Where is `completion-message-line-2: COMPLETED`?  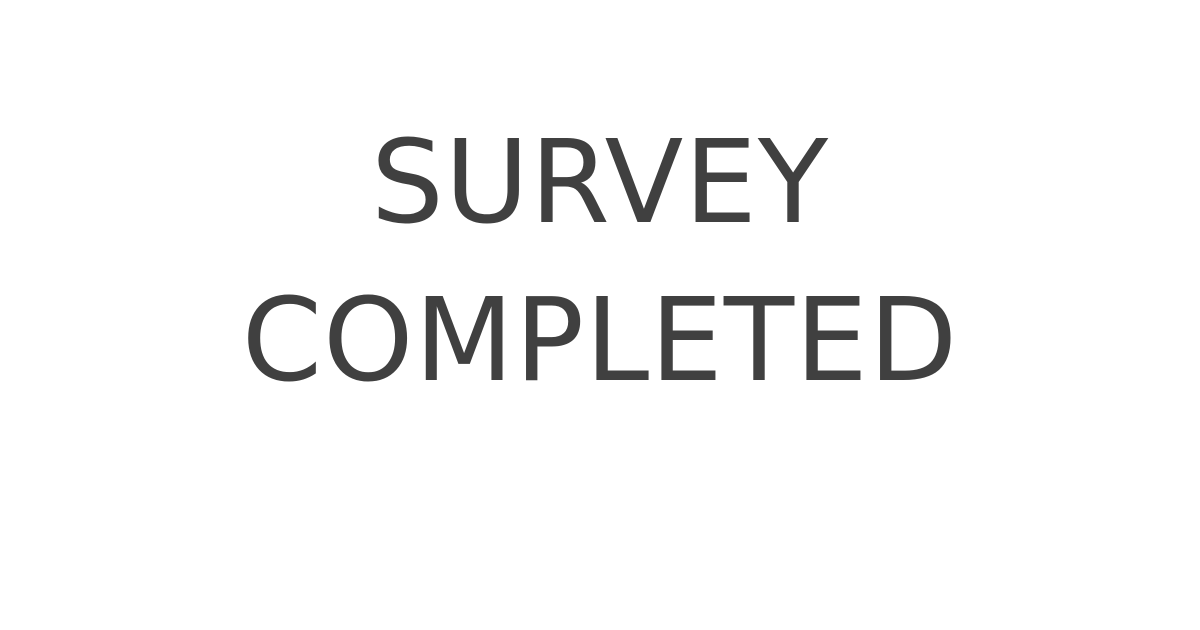
completion-message-line-2: COMPLETED is located at coordinates (600, 341).